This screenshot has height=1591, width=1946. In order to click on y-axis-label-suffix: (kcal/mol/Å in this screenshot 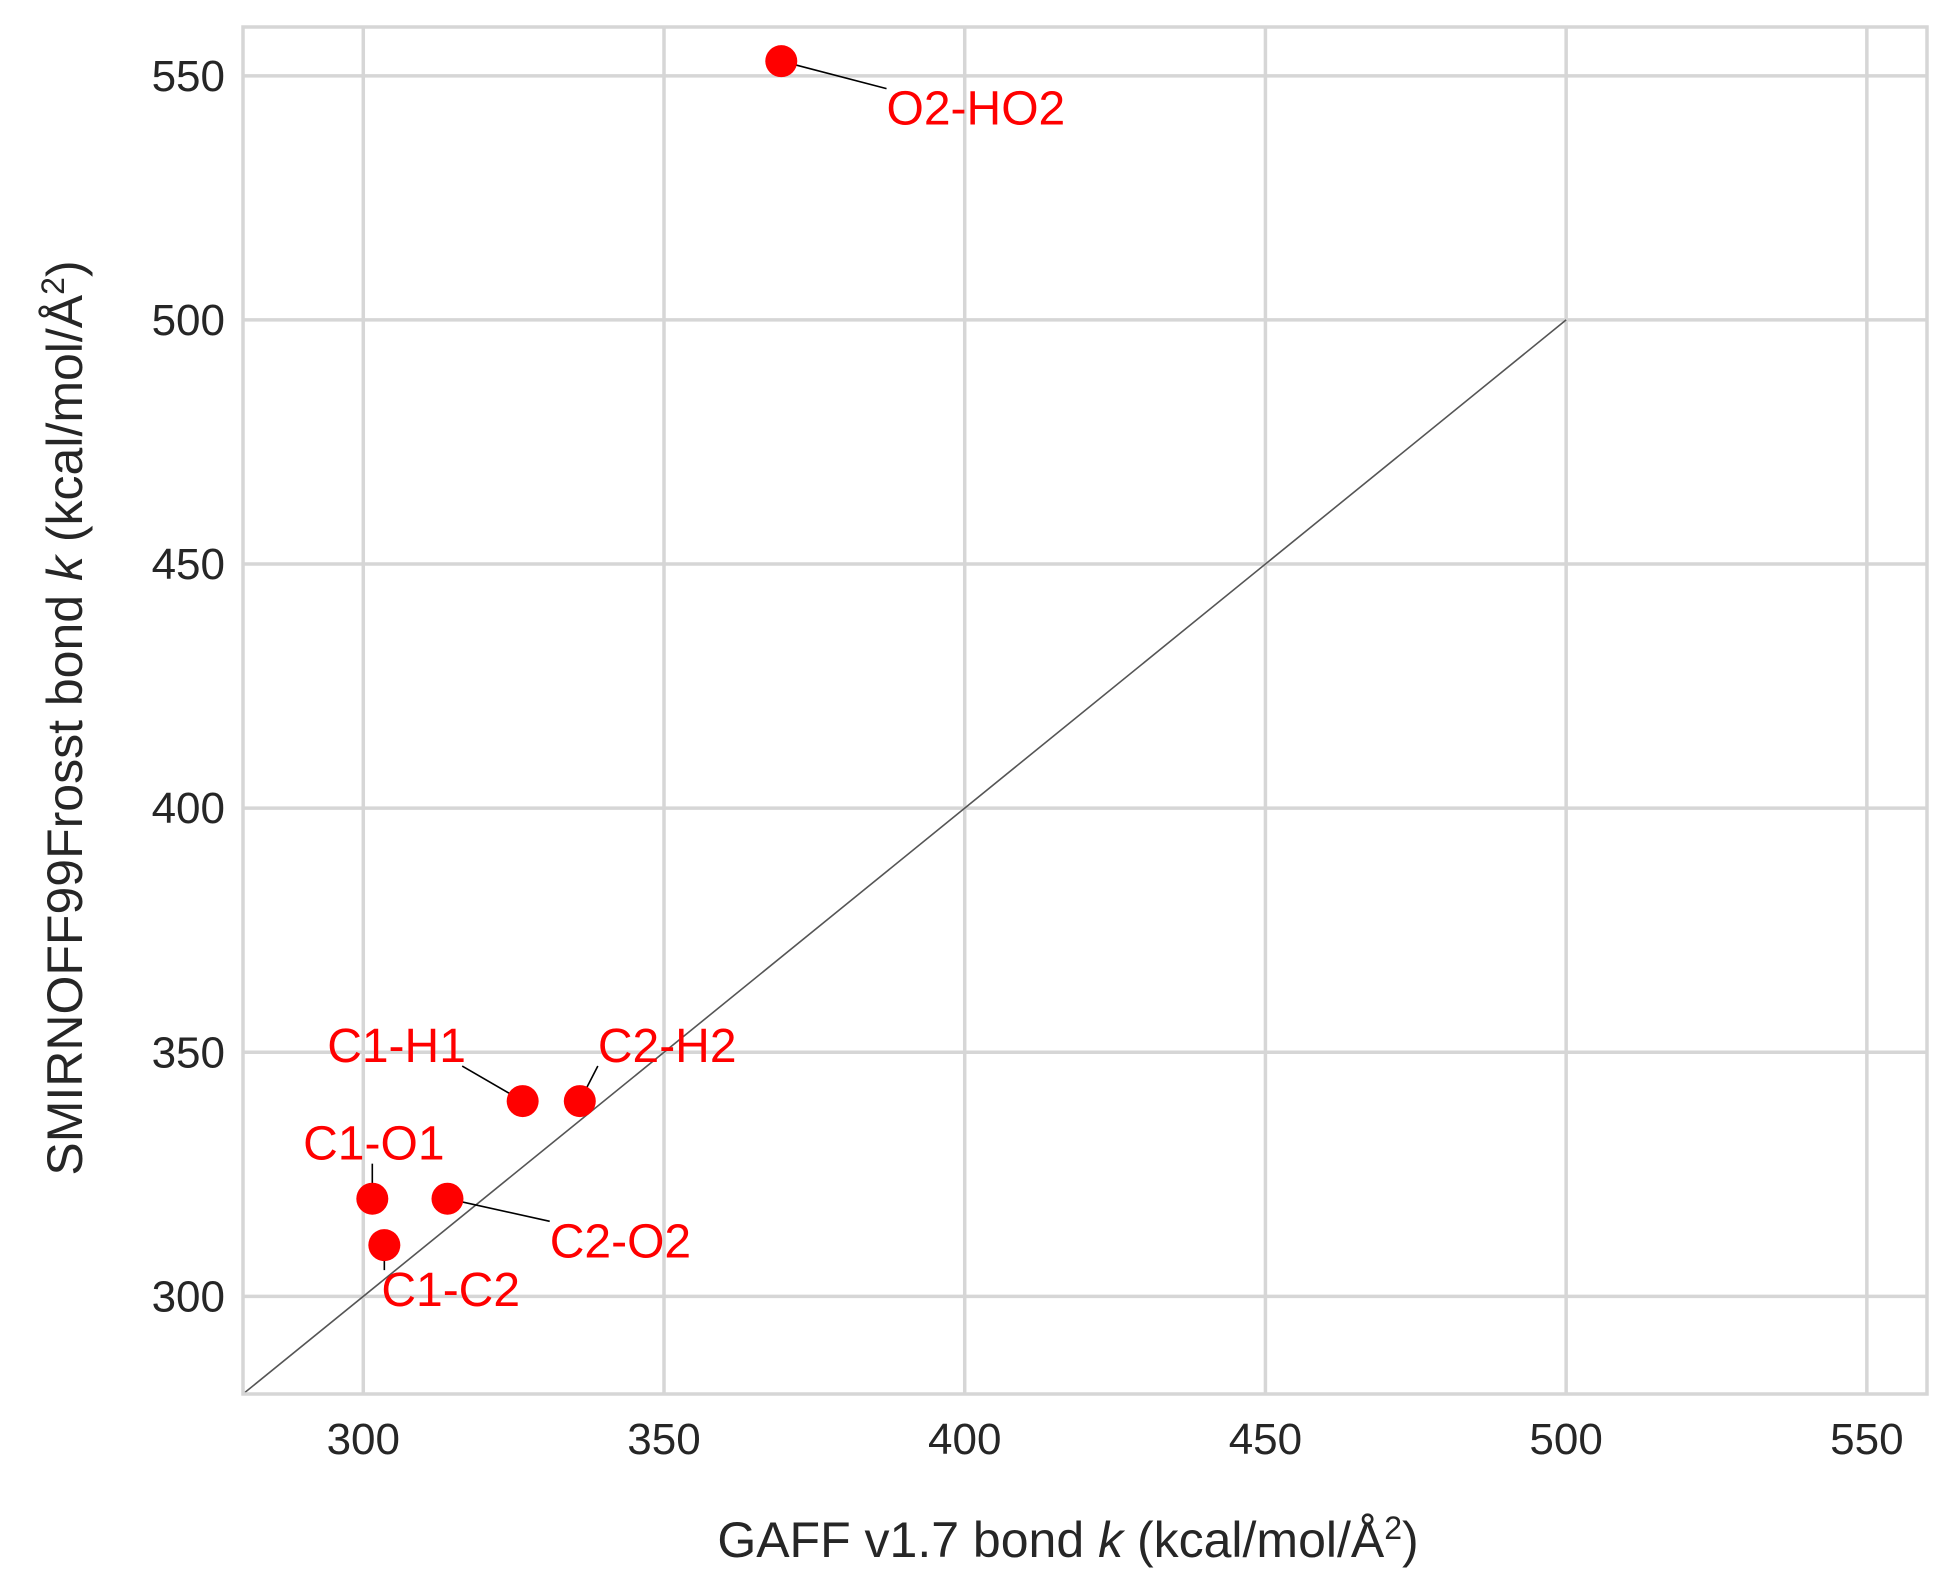, I will do `click(65, 425)`.